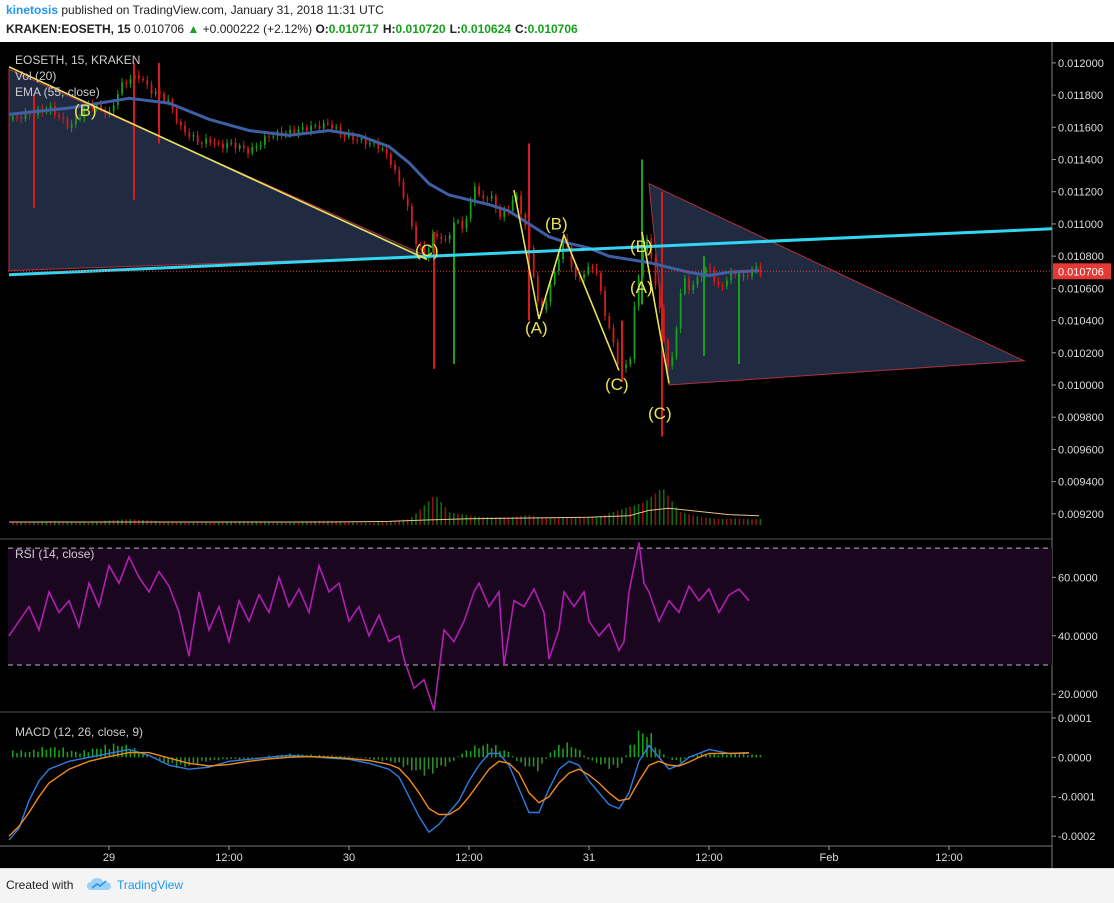 The width and height of the screenshot is (1114, 903). What do you see at coordinates (521, 29) in the screenshot?
I see `ohlc-key: C:` at bounding box center [521, 29].